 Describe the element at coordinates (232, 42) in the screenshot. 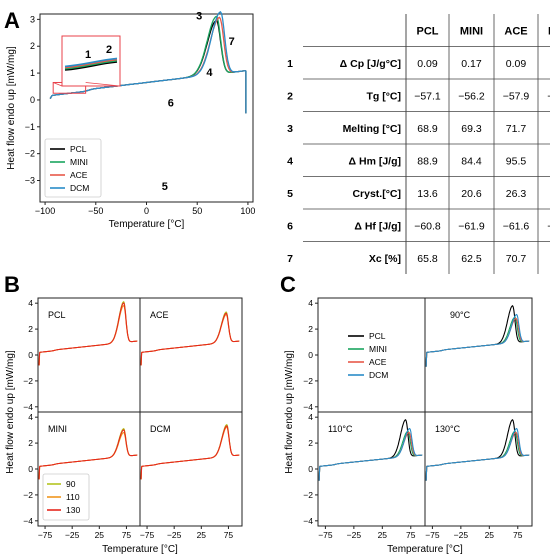

I see `panel-a-annotation: 7` at that location.